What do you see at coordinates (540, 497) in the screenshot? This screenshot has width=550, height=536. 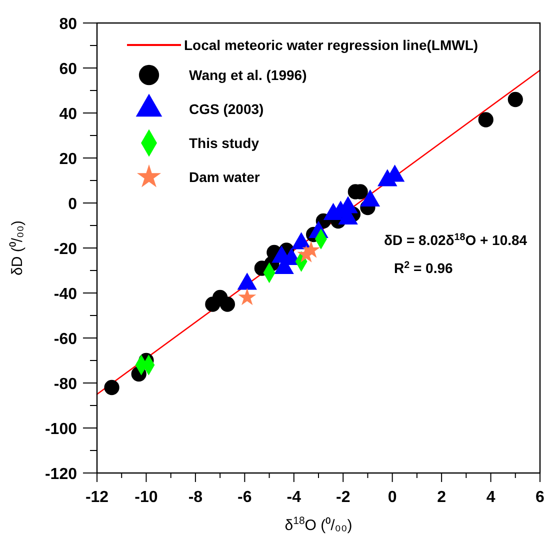 I see `x-tick-label: 6` at bounding box center [540, 497].